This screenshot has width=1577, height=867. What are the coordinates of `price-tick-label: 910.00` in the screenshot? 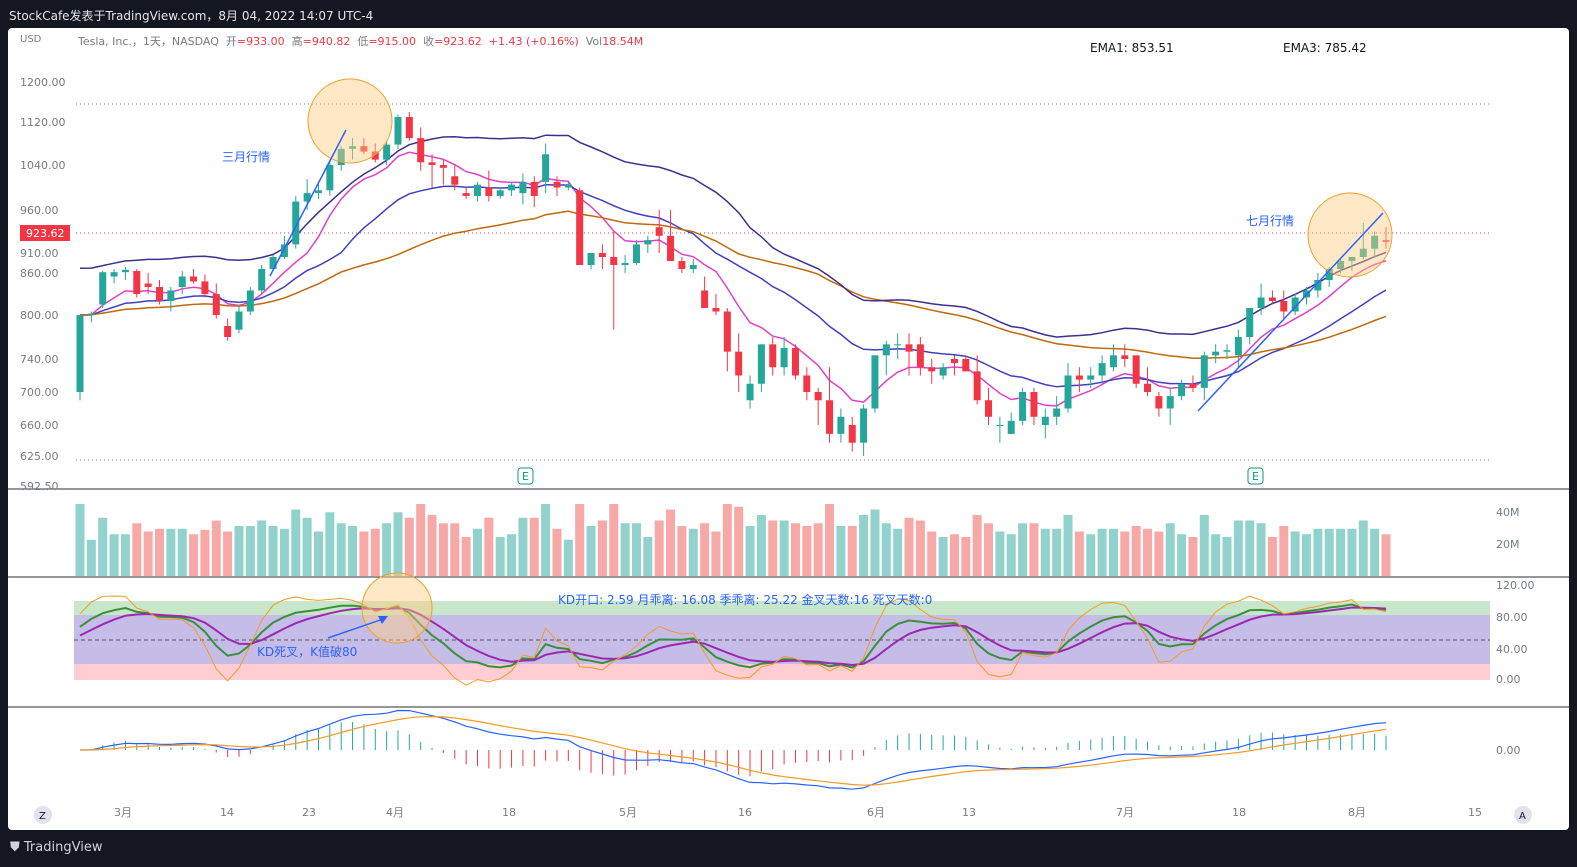 It's located at (39, 253).